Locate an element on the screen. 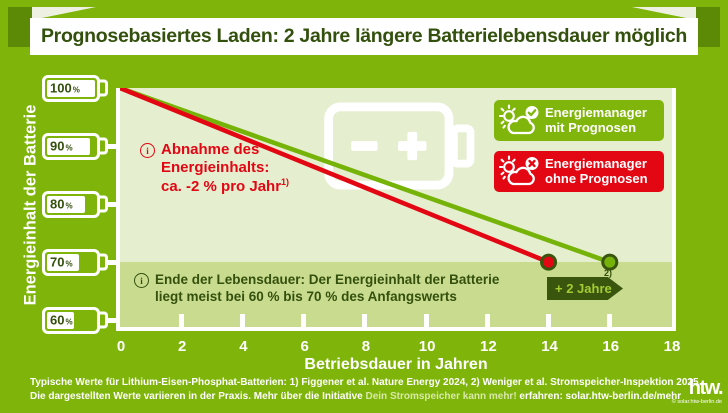 The image size is (728, 413). x-axis-label: Betriebsdauer in Jahren is located at coordinates (396, 364).